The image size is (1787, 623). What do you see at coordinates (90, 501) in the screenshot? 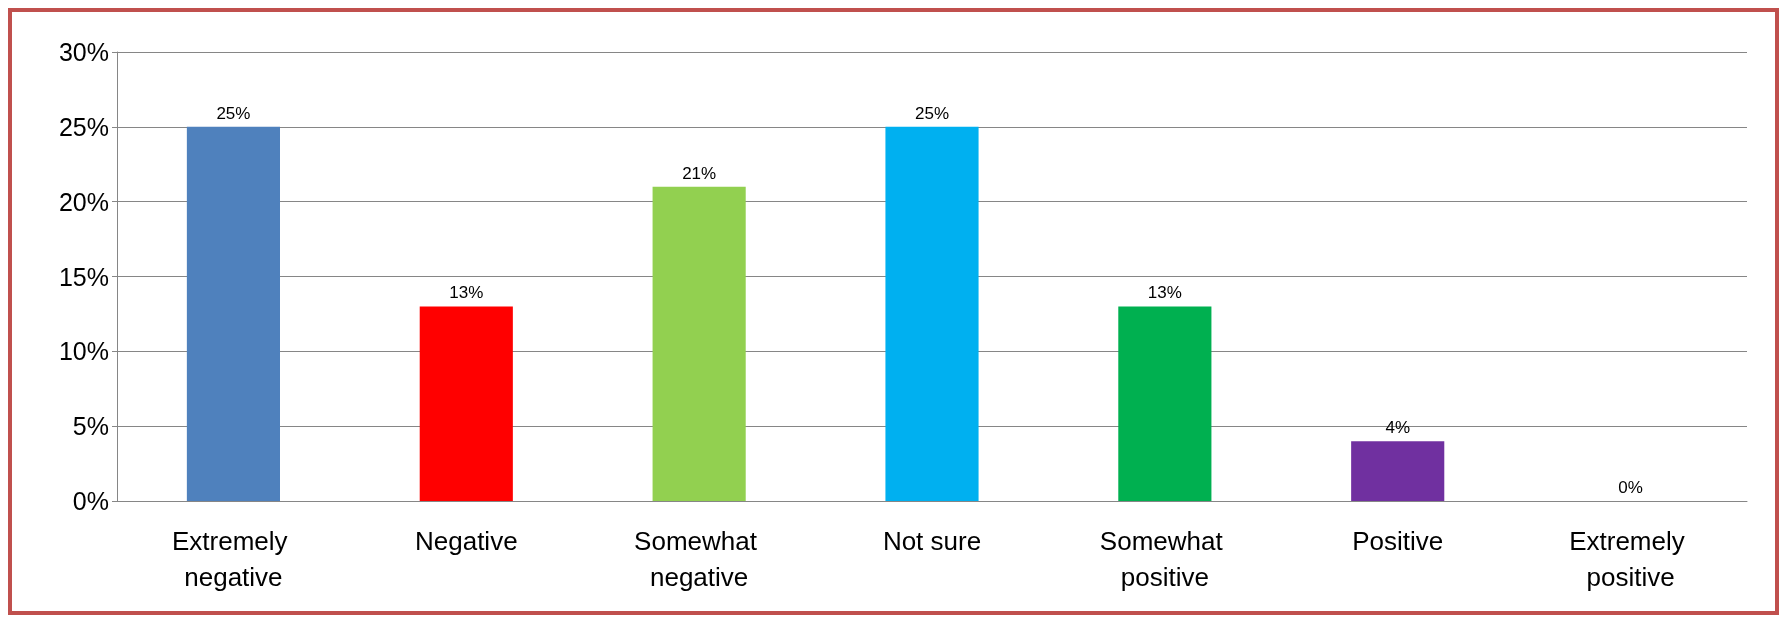
I see `y-tick-label: 0%` at bounding box center [90, 501].